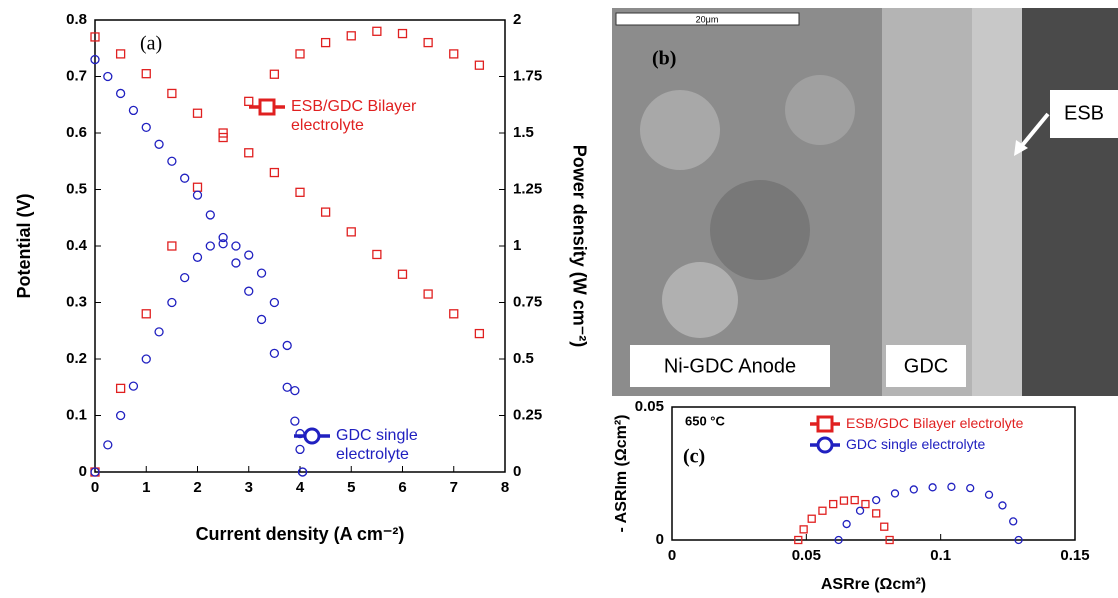  Describe the element at coordinates (300, 534) in the screenshot. I see `x-axis-label: Current density (A cm⁻²)` at that location.